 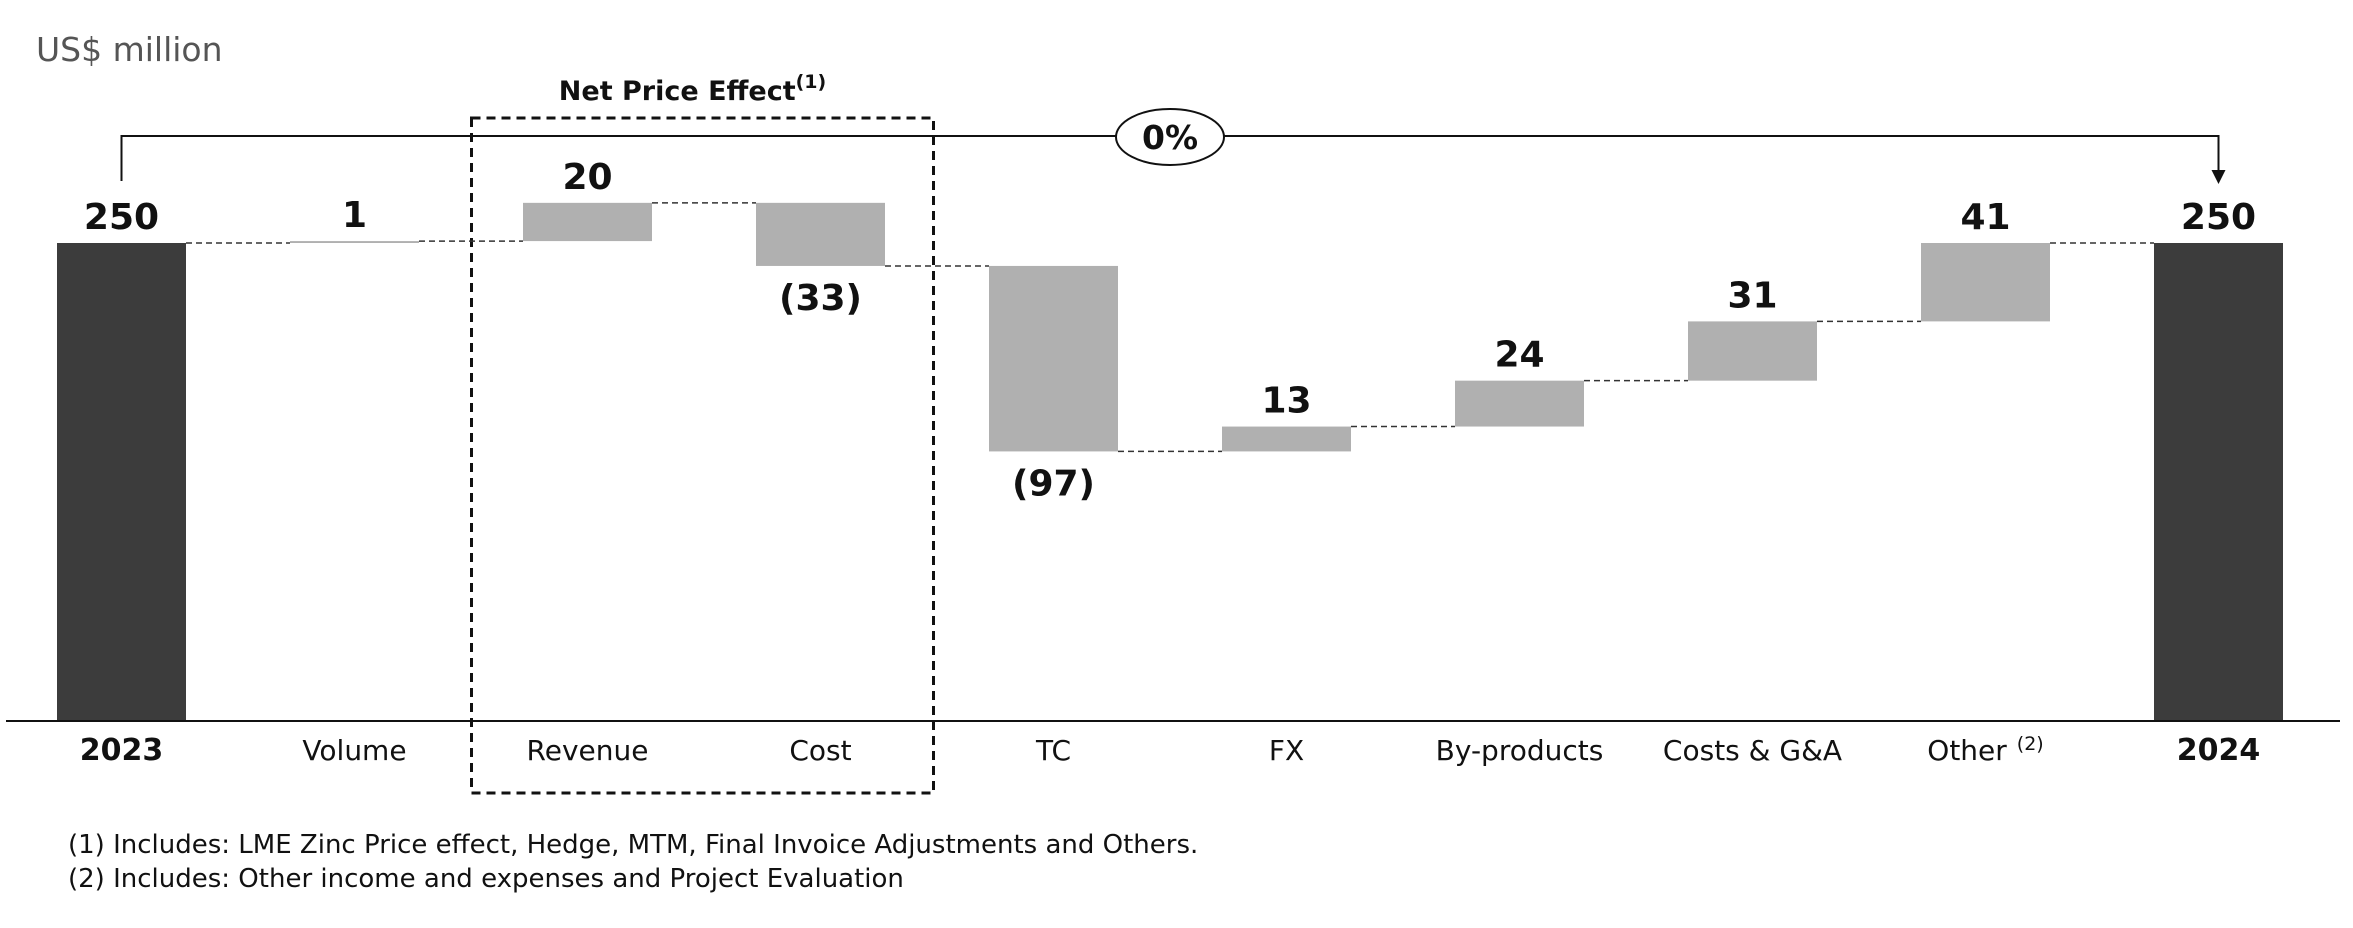 I want to click on arrow-down-icon, so click(x=2218, y=177).